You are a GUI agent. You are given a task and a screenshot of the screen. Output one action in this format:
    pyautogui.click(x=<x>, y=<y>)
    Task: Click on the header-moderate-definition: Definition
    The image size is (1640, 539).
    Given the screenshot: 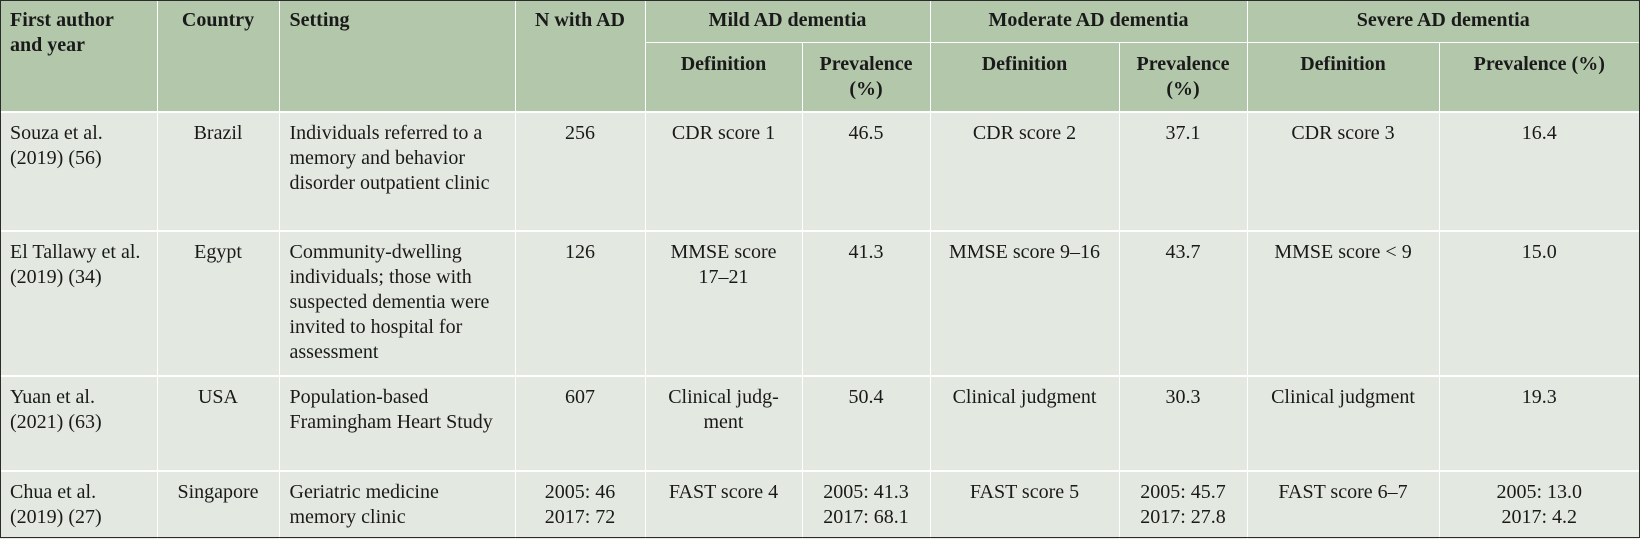 What is the action you would take?
    pyautogui.click(x=1025, y=77)
    